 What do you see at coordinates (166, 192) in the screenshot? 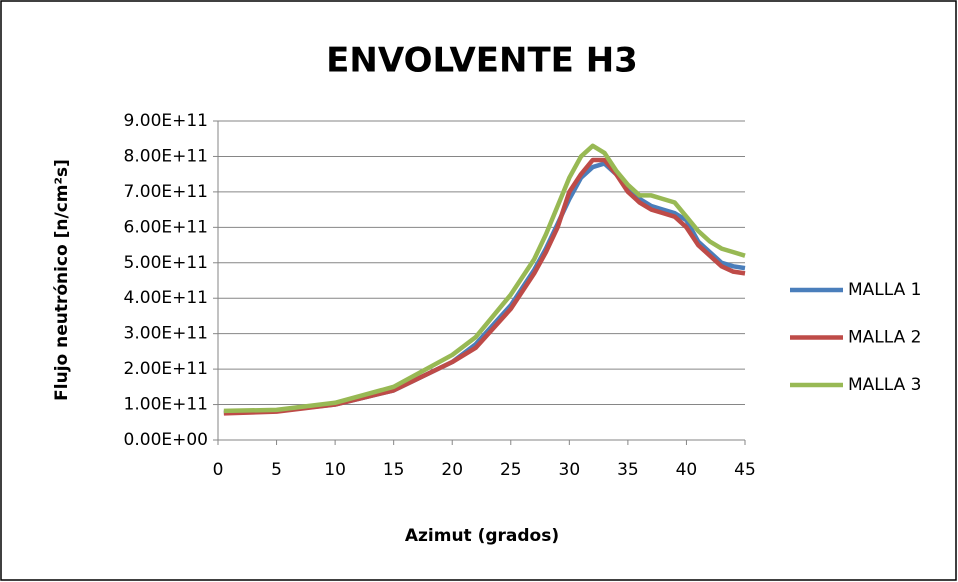
I see `y-tick-label: 7.00E+11` at bounding box center [166, 192].